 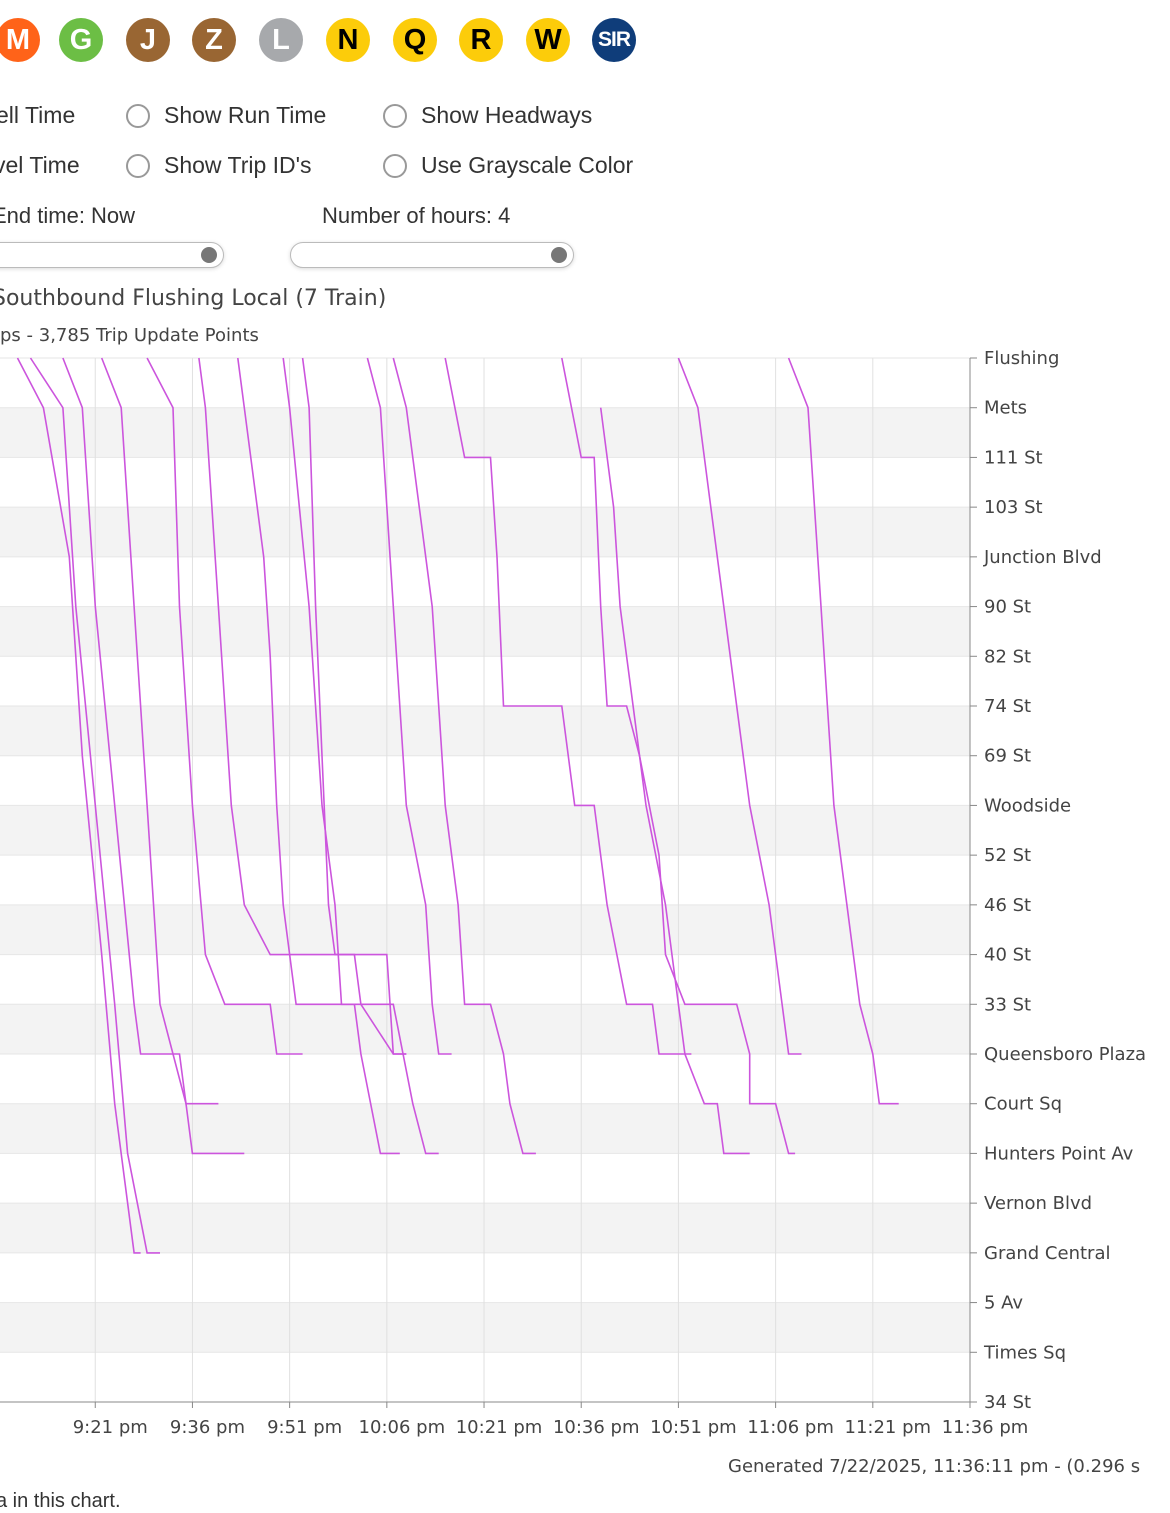 I want to click on station-label: Queensboro Plaza, so click(x=1065, y=1054).